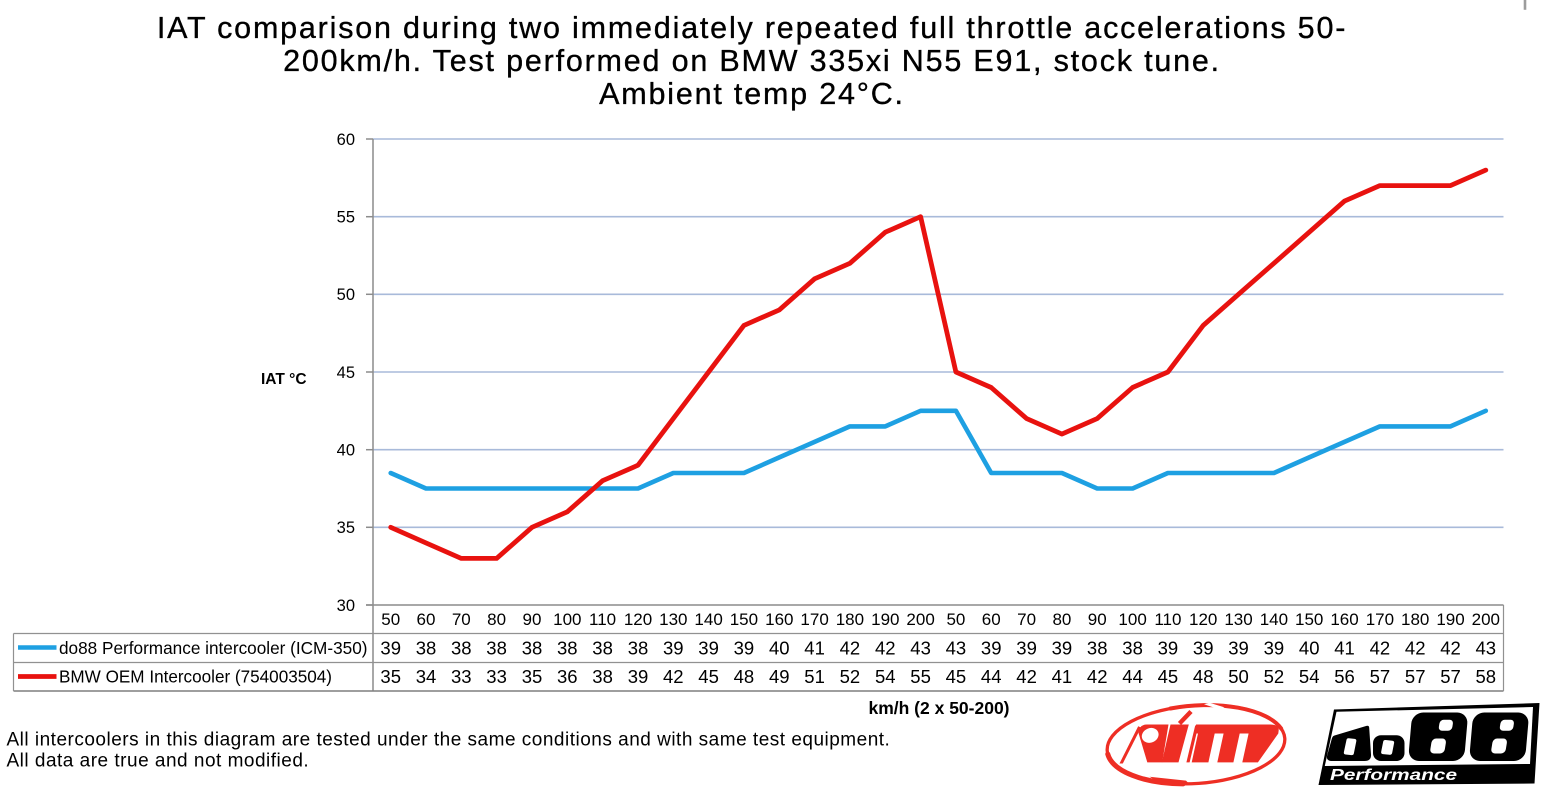 The width and height of the screenshot is (1551, 796). What do you see at coordinates (284, 379) in the screenshot?
I see `svg-text: IAT °C` at bounding box center [284, 379].